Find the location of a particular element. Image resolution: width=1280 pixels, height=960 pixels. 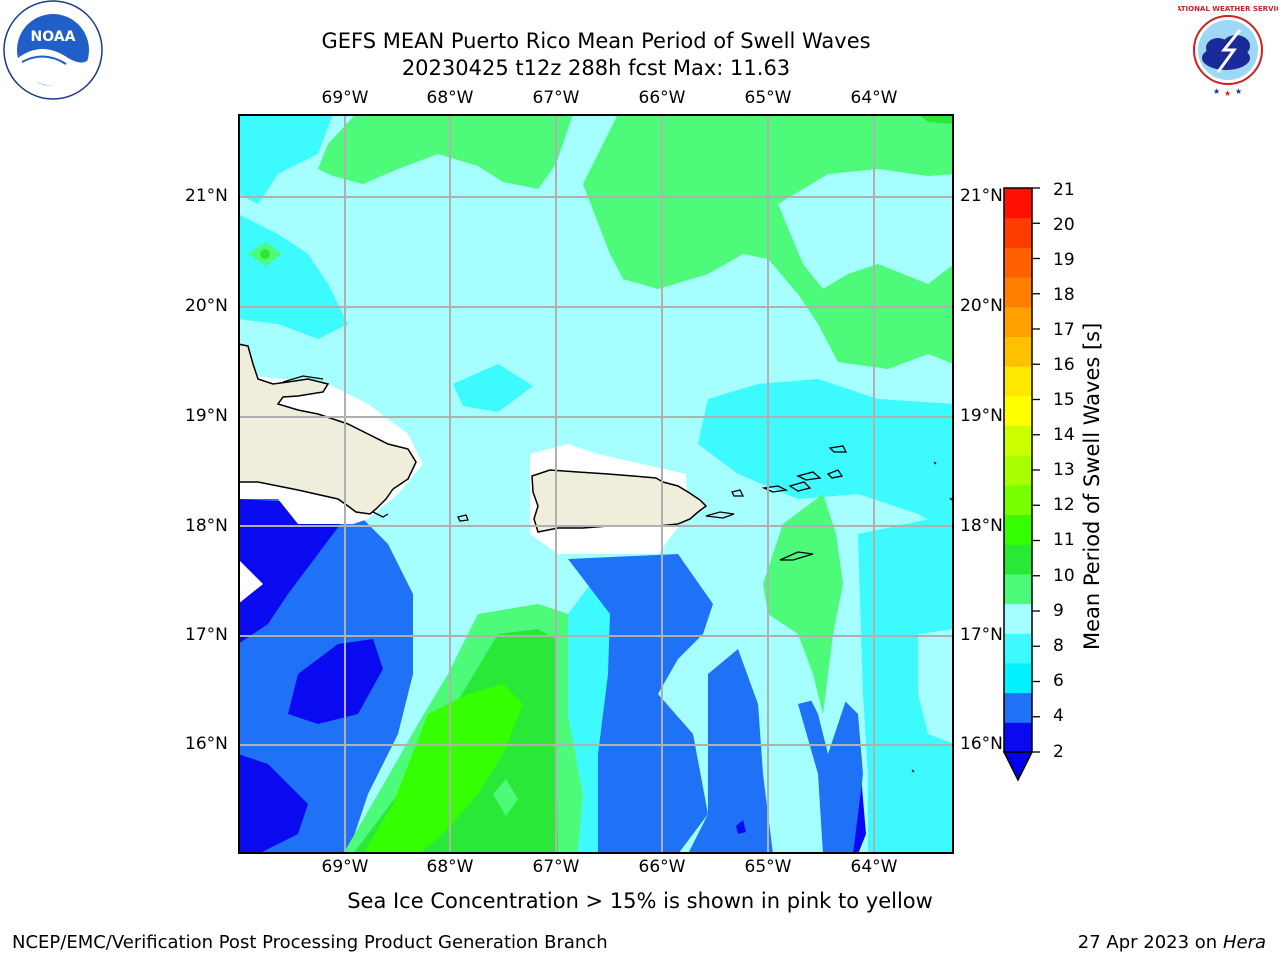

lon-label-bottom-66w: 66°W is located at coordinates (662, 867).